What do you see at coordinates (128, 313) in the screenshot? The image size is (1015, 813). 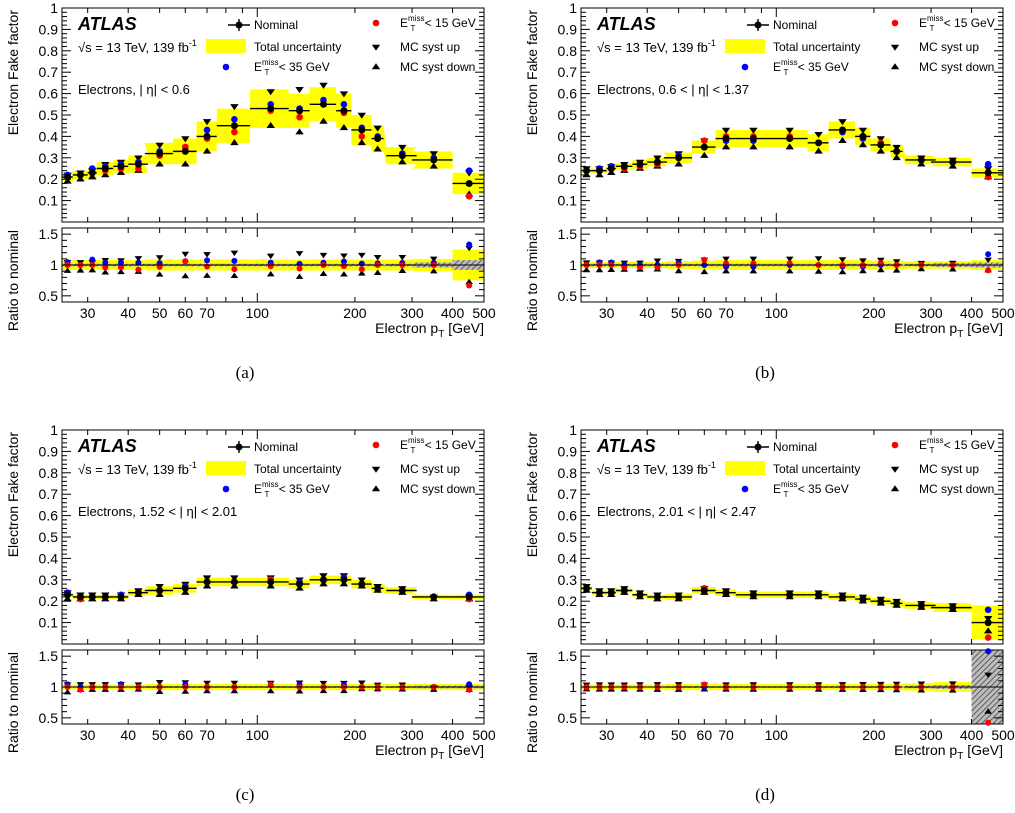 I see `x-tick-label: 40` at bounding box center [128, 313].